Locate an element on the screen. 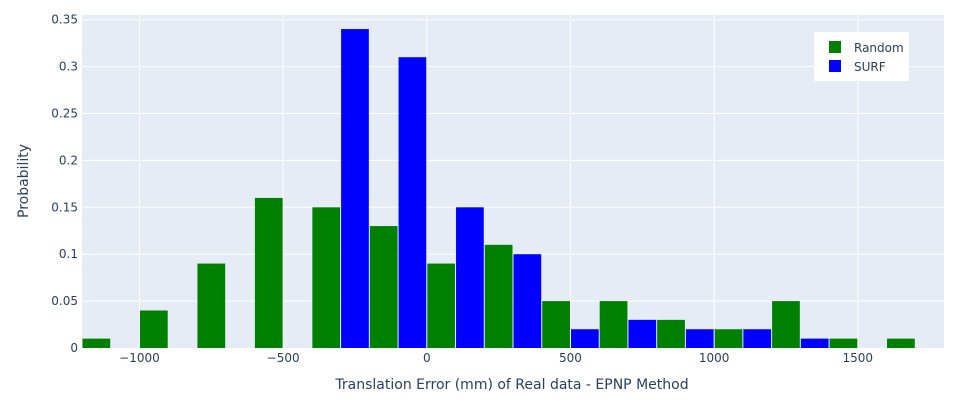 Image resolution: width=975 pixels, height=403 pixels. bar-random--700 is located at coordinates (211, 305).